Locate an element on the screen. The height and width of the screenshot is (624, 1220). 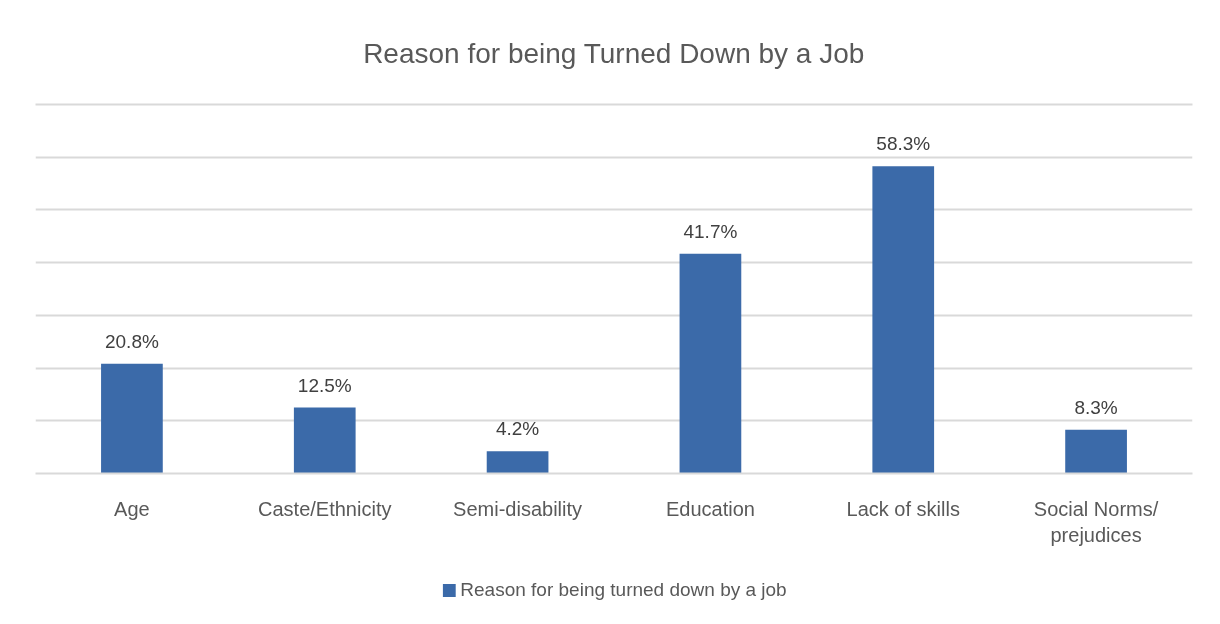
x-tick-label: Age is located at coordinates (132, 508).